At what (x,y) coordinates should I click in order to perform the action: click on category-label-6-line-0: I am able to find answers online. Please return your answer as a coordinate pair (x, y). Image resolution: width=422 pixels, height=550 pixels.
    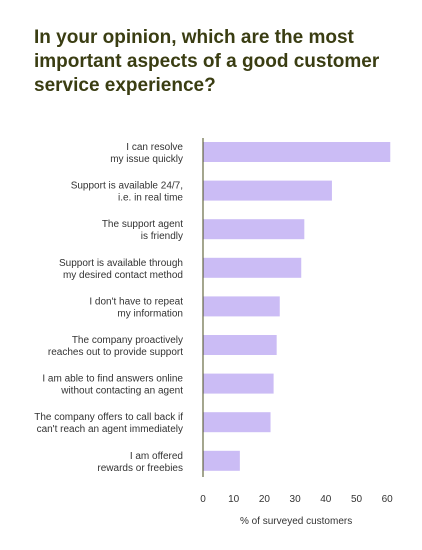
    Looking at the image, I should click on (112, 379).